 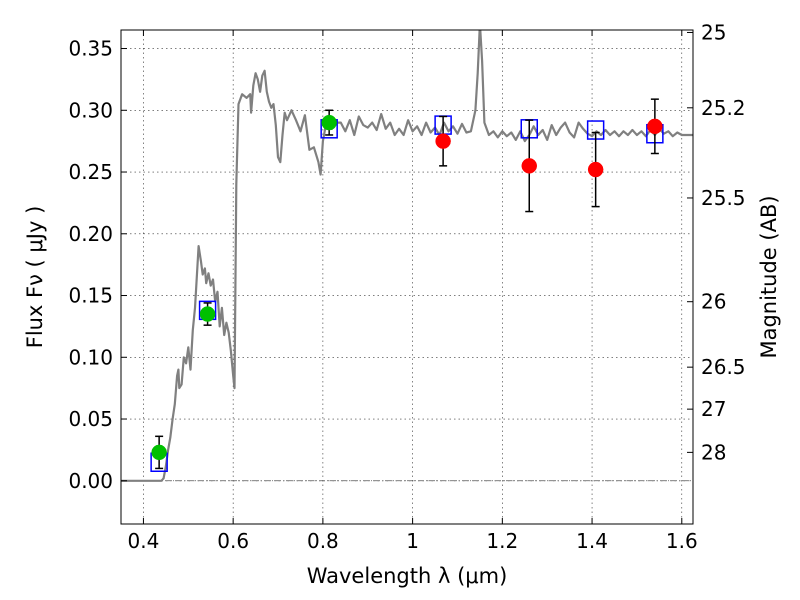 What do you see at coordinates (407, 576) in the screenshot?
I see `x-axis-label: Wavelength λ (μm)` at bounding box center [407, 576].